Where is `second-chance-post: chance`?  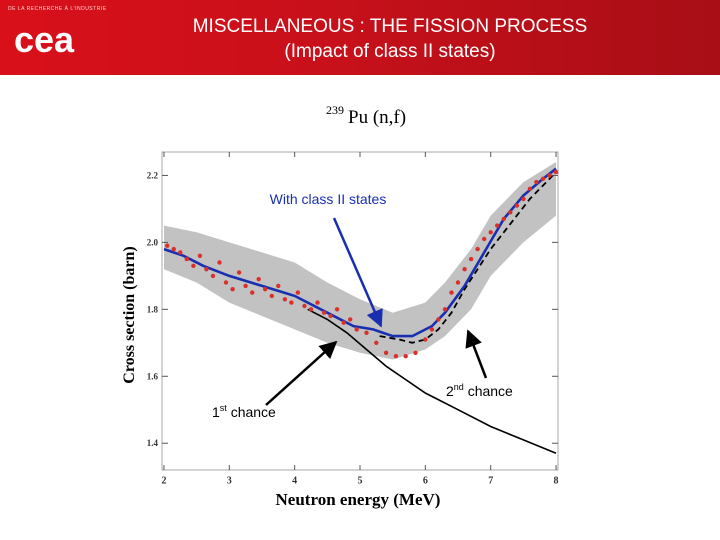
second-chance-post: chance is located at coordinates (488, 391).